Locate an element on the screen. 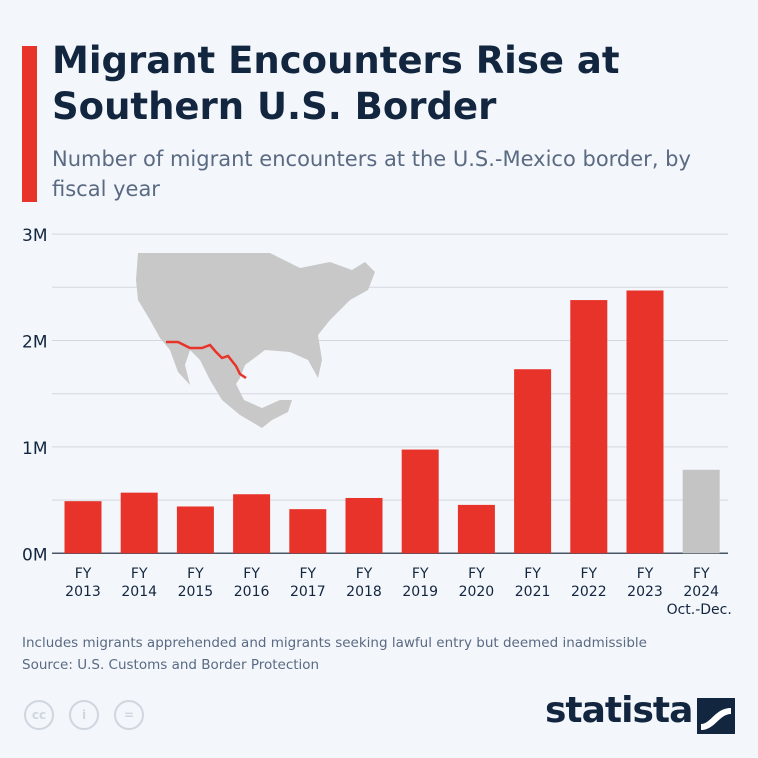 The image size is (758, 758). x-tick-label: 2022 is located at coordinates (589, 592).